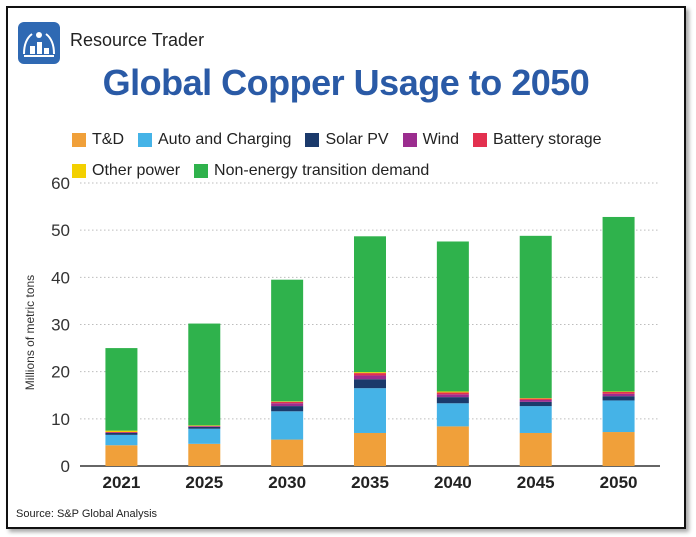  Describe the element at coordinates (618, 395) in the screenshot. I see `bar-wind-2050` at that location.